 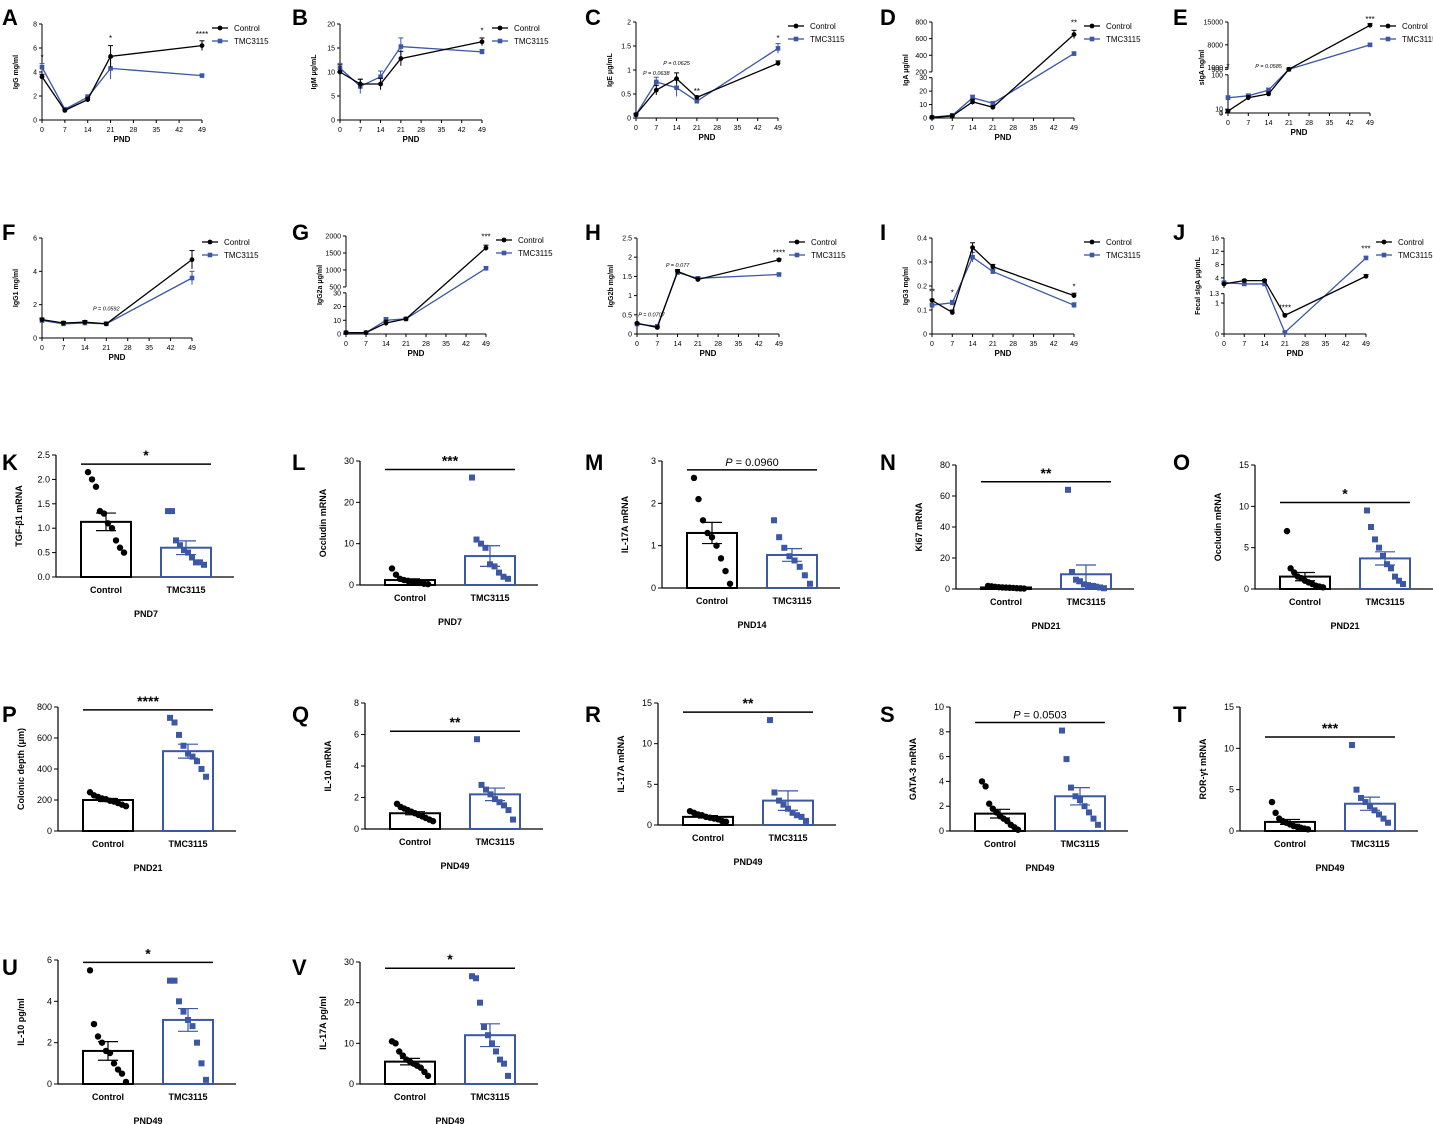 I want to click on y-axis-label: IL-17A mRNA, so click(x=625, y=524).